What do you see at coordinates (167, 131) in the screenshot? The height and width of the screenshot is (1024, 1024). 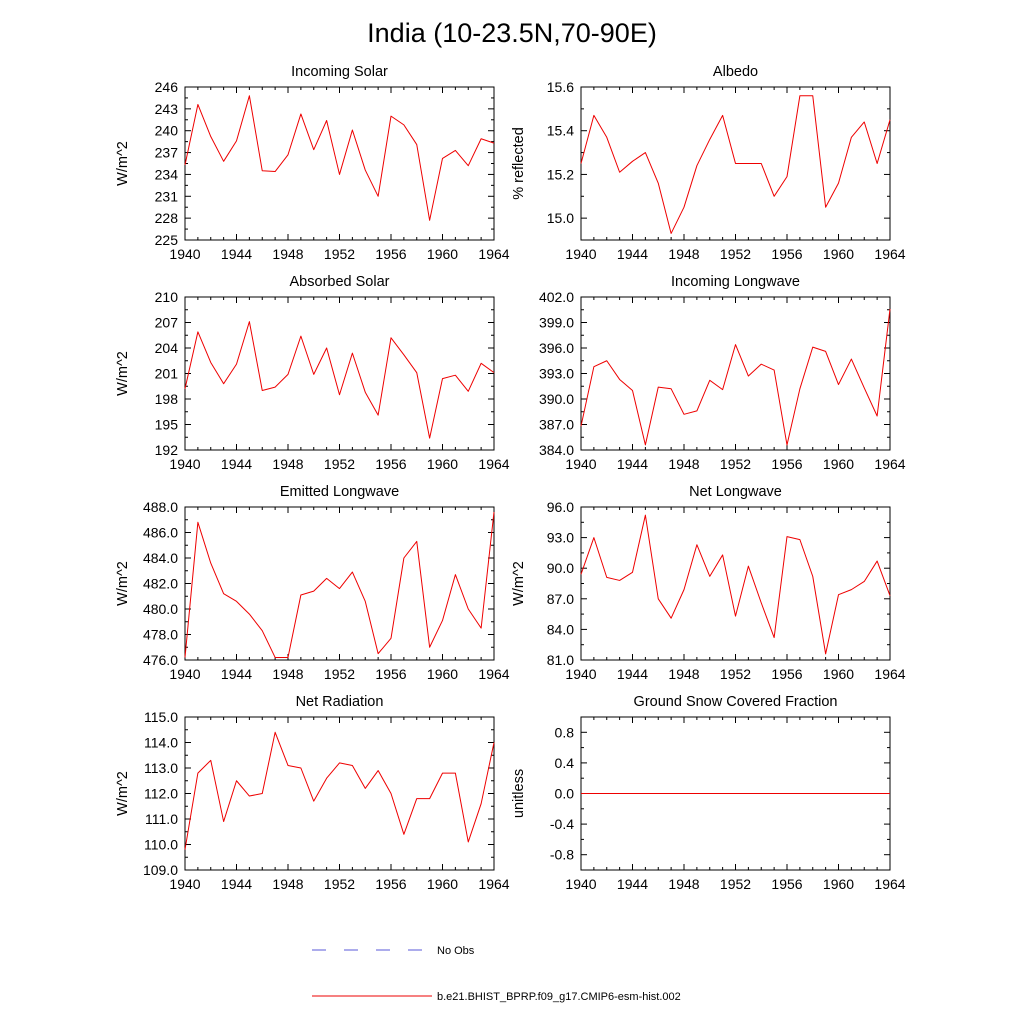 I see `y-tick-label: 240` at bounding box center [167, 131].